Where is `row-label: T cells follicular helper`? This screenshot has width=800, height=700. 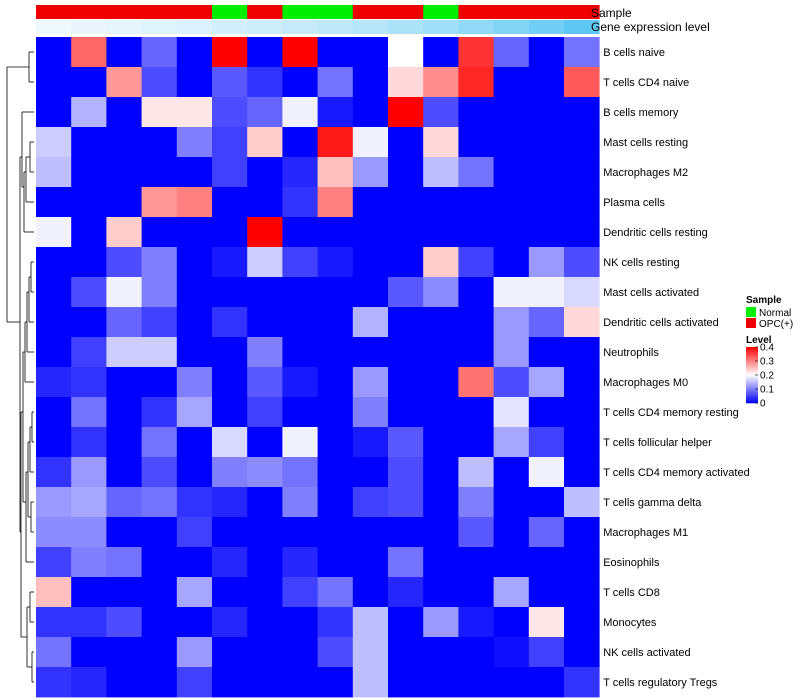 row-label: T cells follicular helper is located at coordinates (657, 443).